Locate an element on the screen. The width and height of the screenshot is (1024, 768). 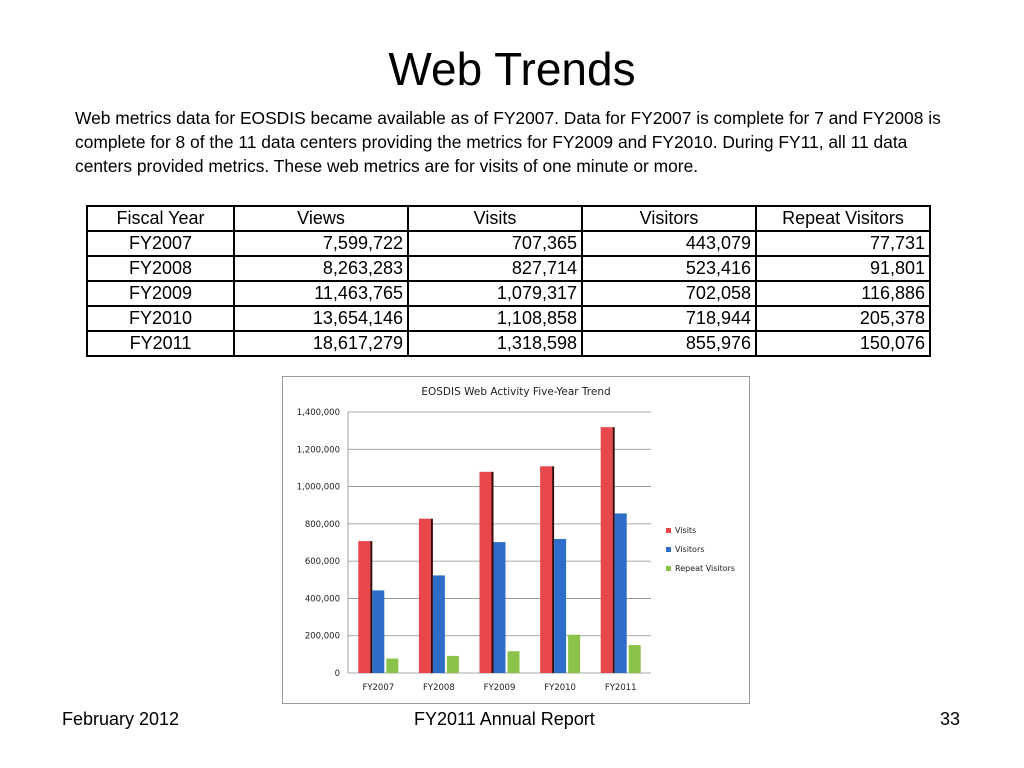
page-number: 33 is located at coordinates (950, 719).